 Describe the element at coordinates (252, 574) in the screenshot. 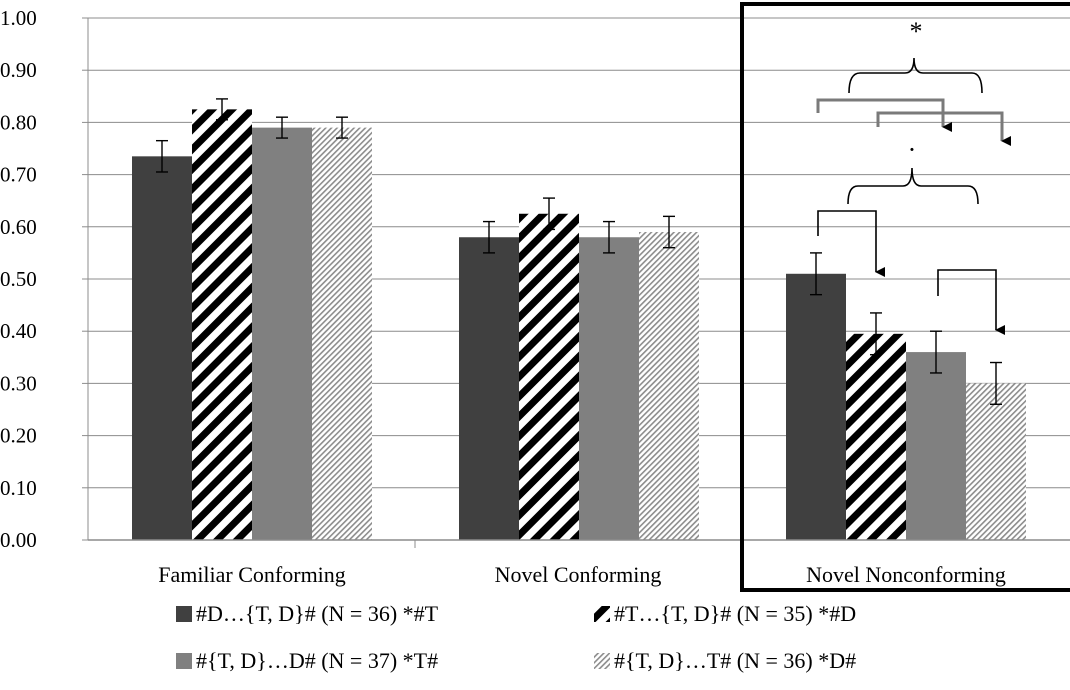

I see `category-label: Familiar Conforming` at that location.